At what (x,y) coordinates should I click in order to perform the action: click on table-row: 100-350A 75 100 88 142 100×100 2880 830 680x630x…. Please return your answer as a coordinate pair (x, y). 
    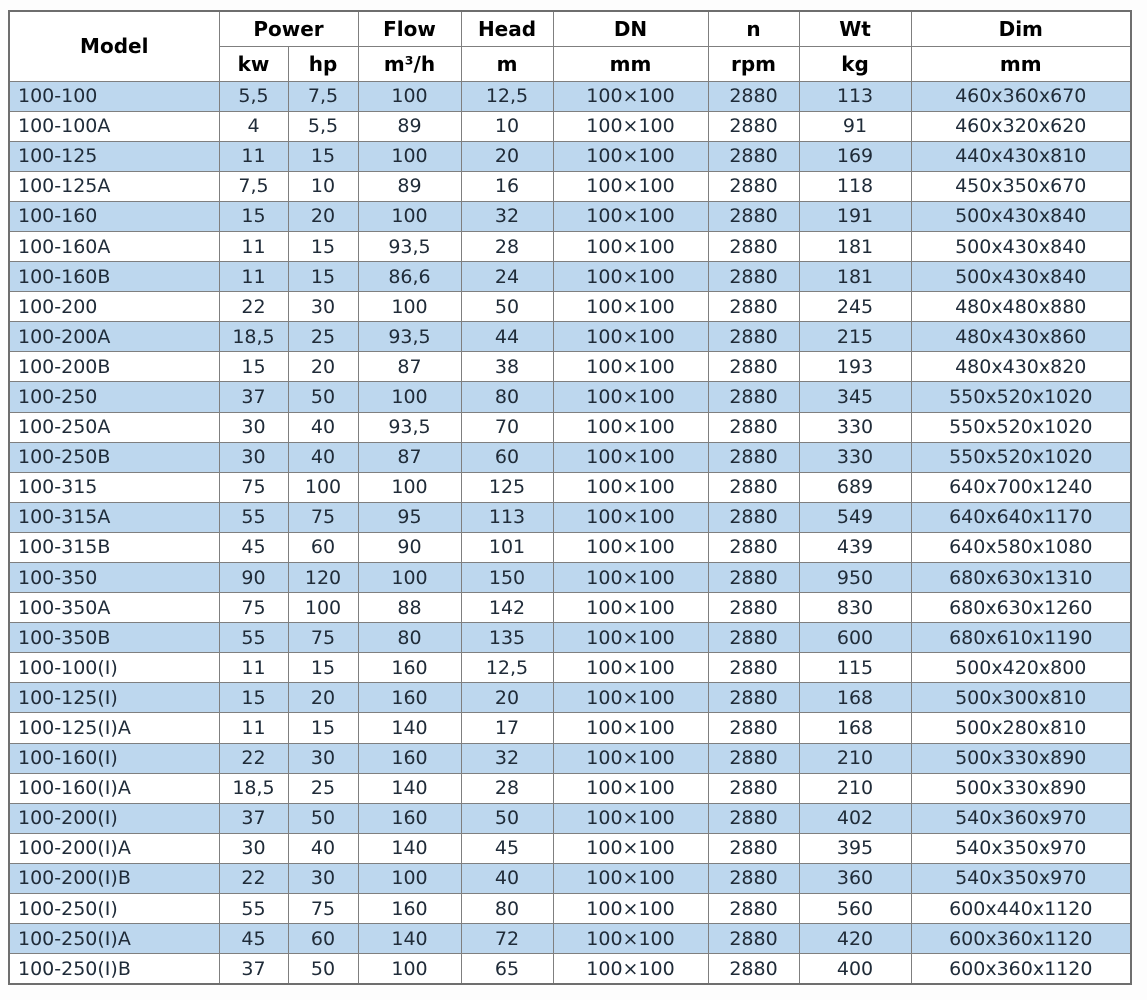
    Looking at the image, I should click on (570, 608).